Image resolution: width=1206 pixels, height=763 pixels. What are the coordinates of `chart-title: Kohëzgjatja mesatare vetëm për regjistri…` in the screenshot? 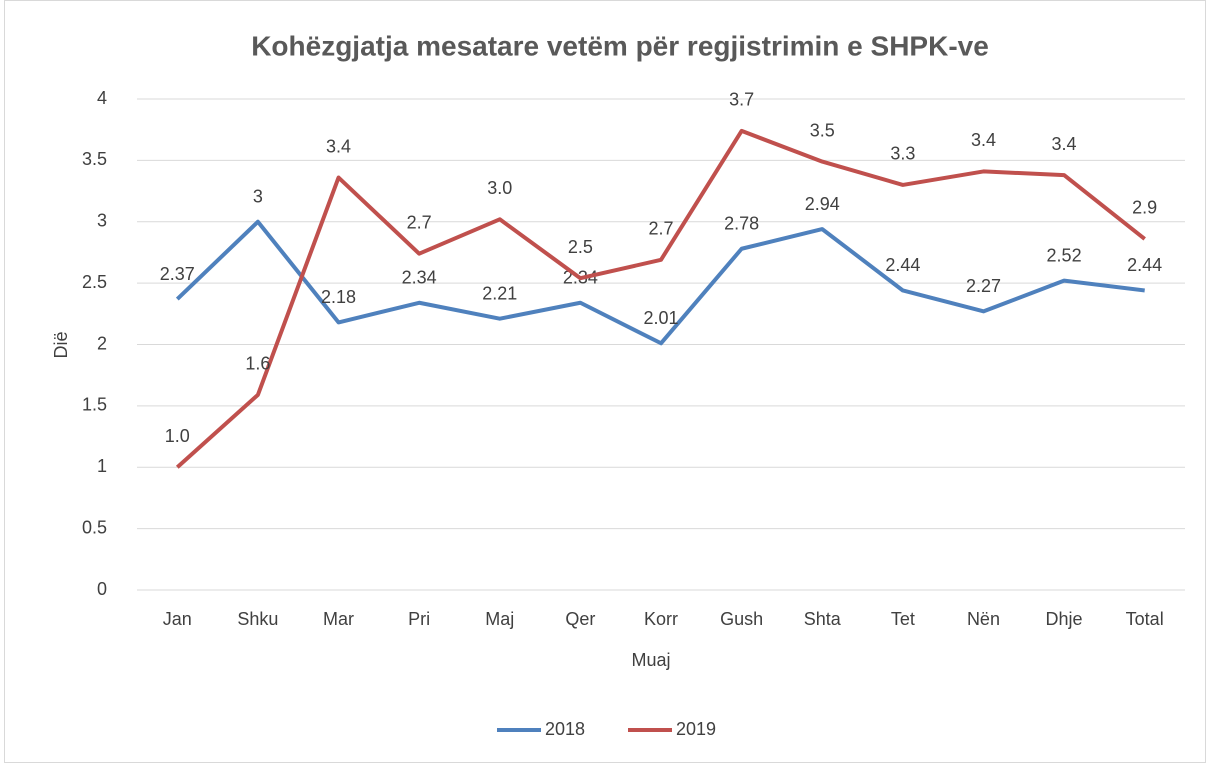 It's located at (620, 45).